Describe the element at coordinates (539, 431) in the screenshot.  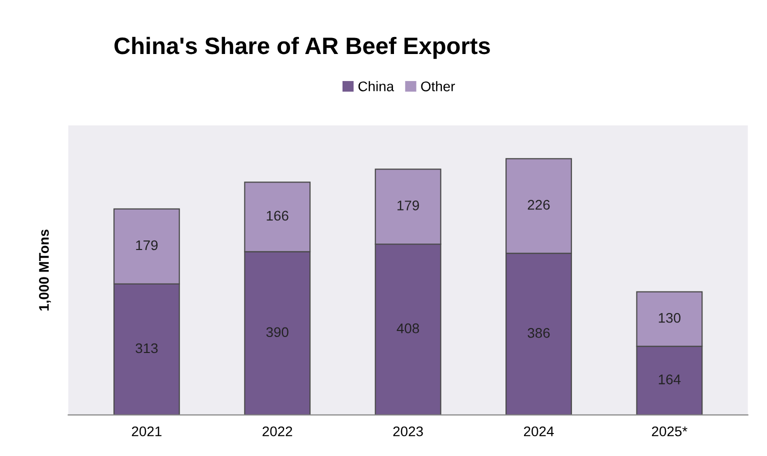
I see `x-tick-label: 2024` at that location.